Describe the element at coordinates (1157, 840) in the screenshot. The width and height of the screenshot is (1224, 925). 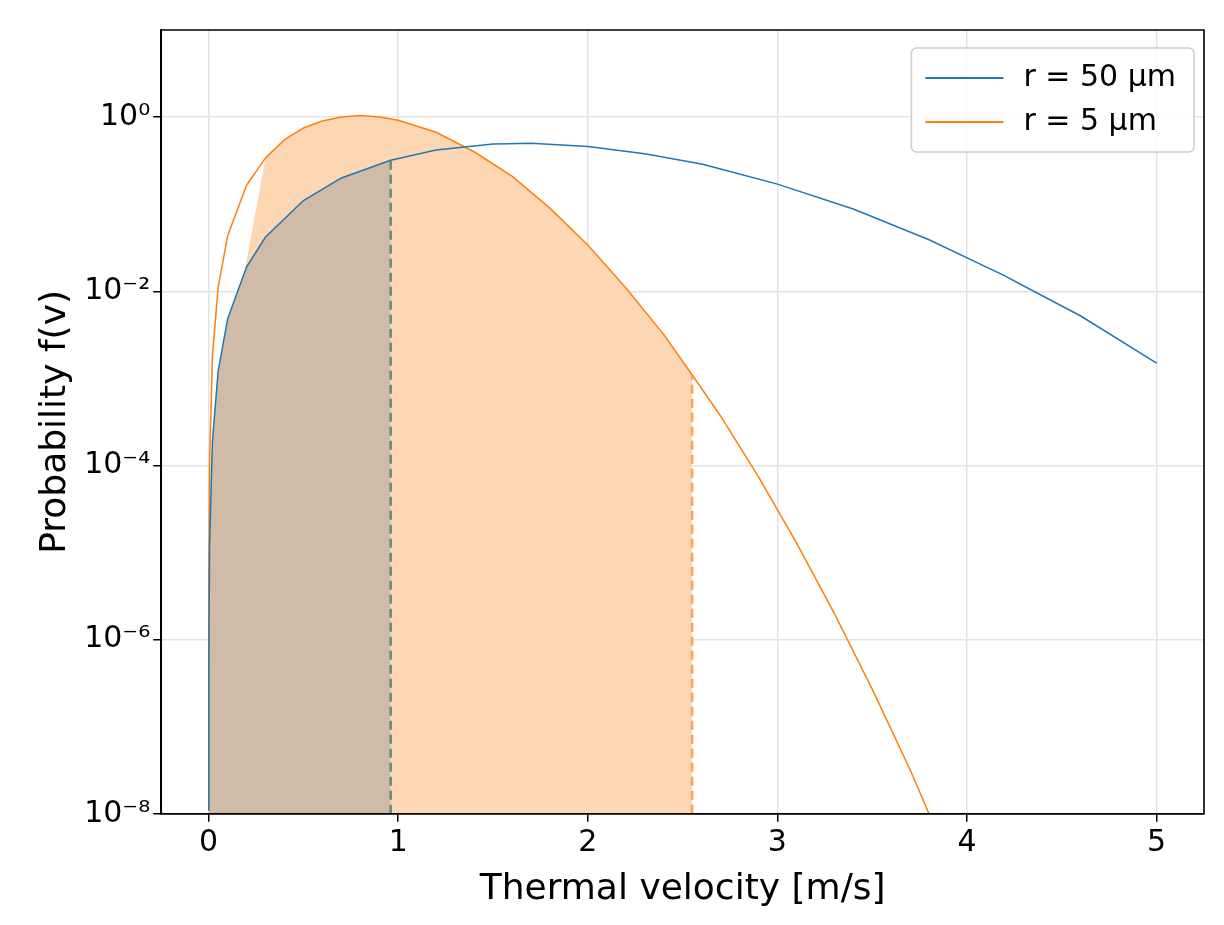
I see `x-tick-label: 5` at that location.